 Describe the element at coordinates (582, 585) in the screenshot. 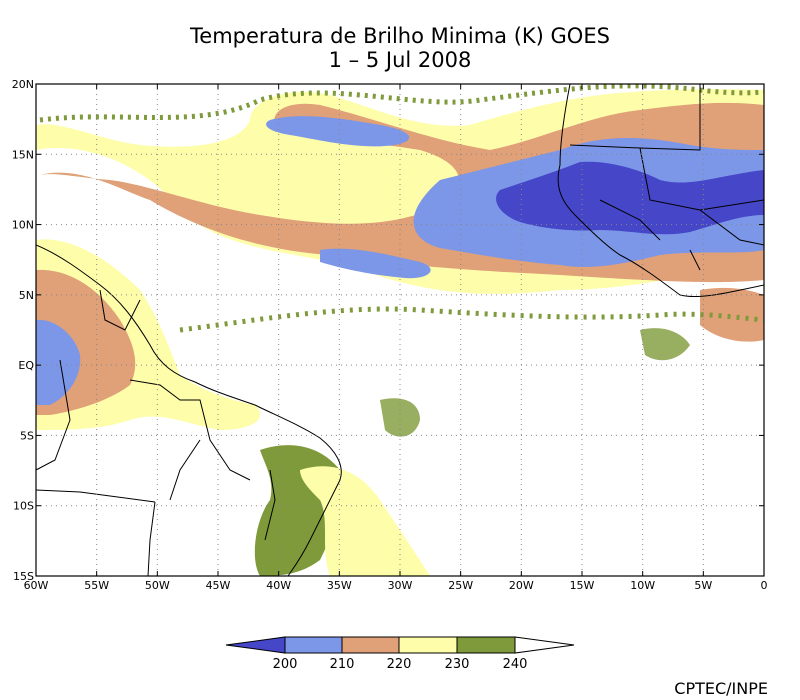

I see `lon-label: 15W` at that location.